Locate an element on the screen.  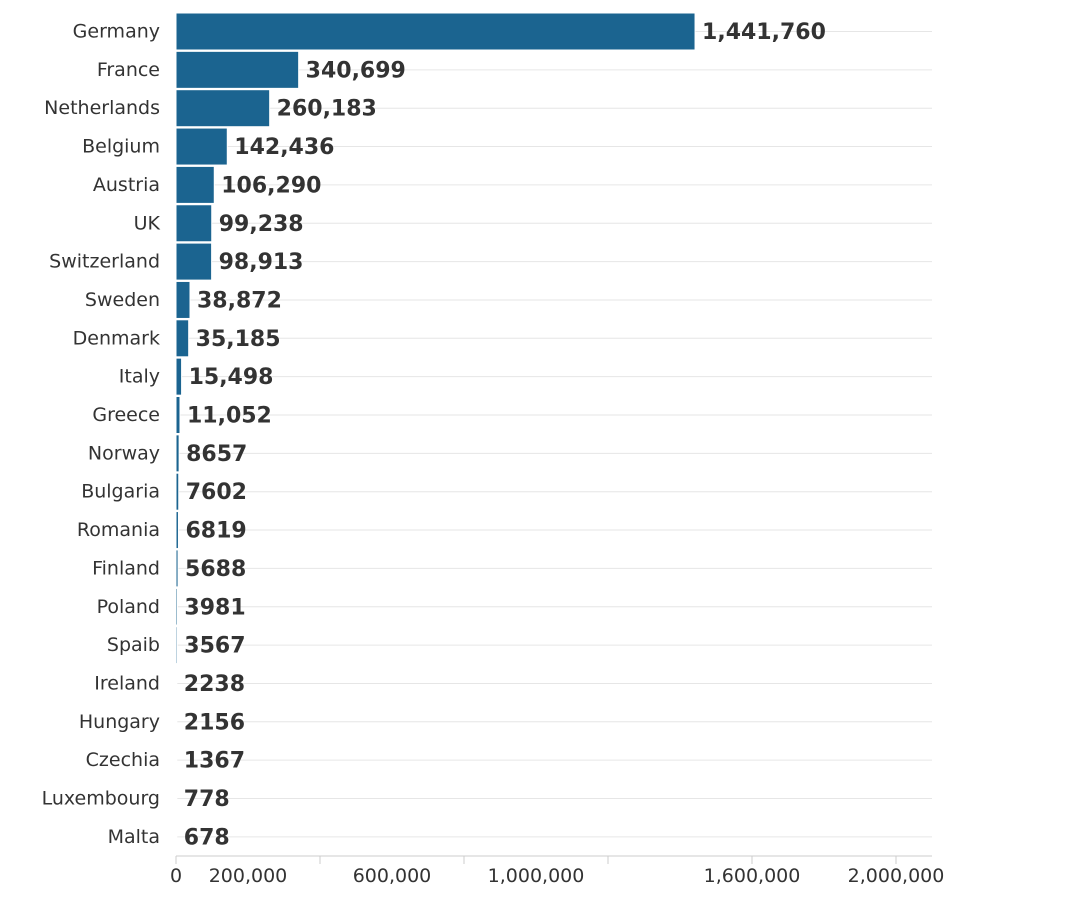
category-label-finland: Finland is located at coordinates (126, 568).